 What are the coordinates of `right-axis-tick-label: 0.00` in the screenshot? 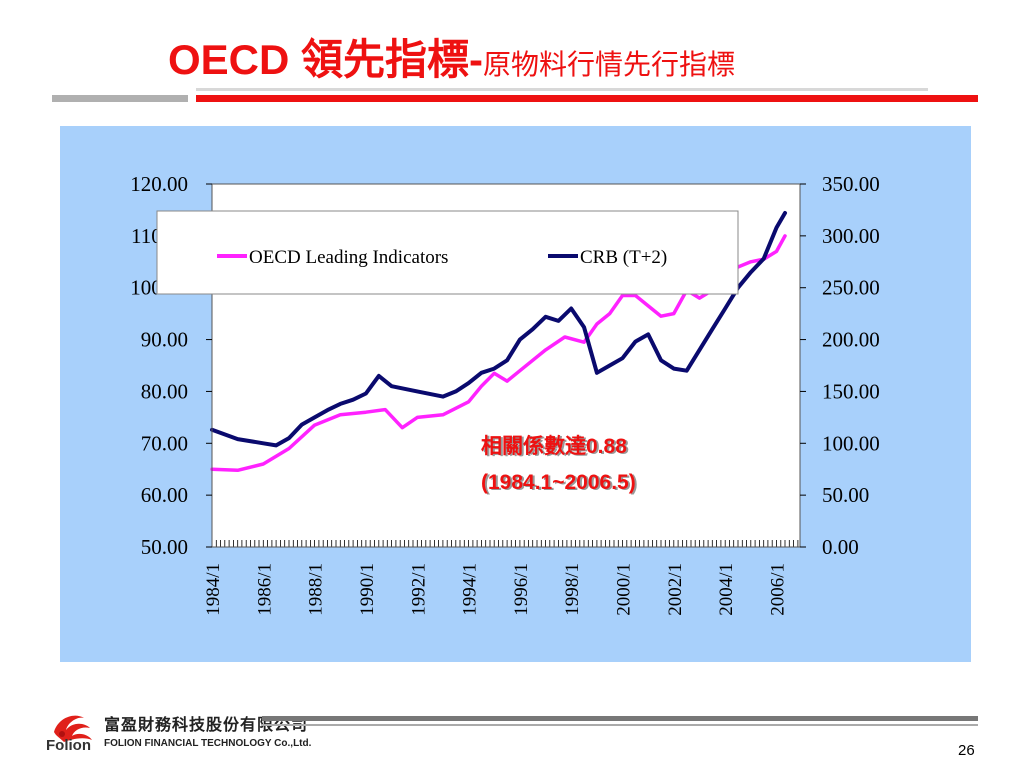 It's located at (840, 547).